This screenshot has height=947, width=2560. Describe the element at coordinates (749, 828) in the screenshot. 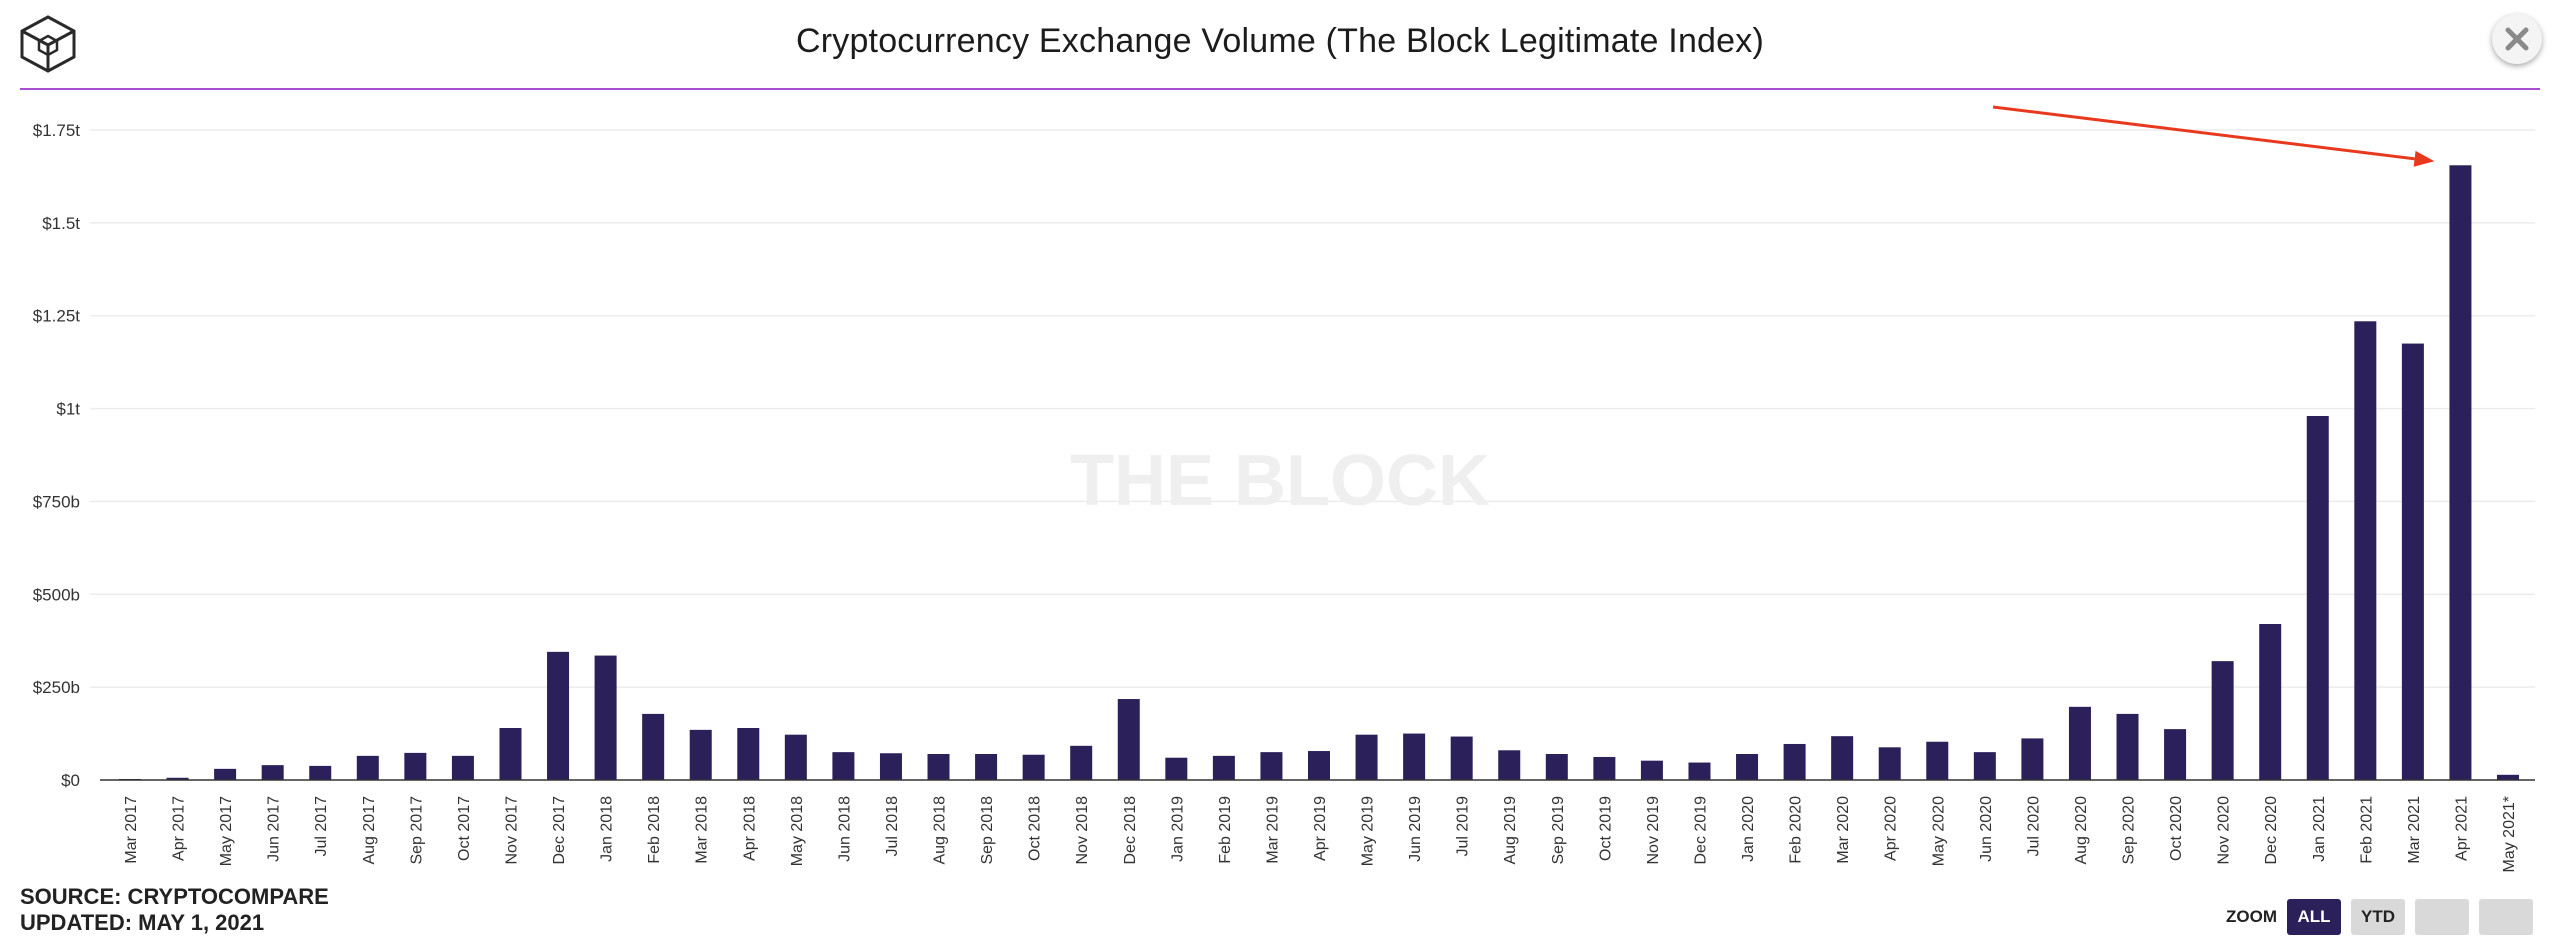

I see `x-tick-label: Apr 2018` at that location.